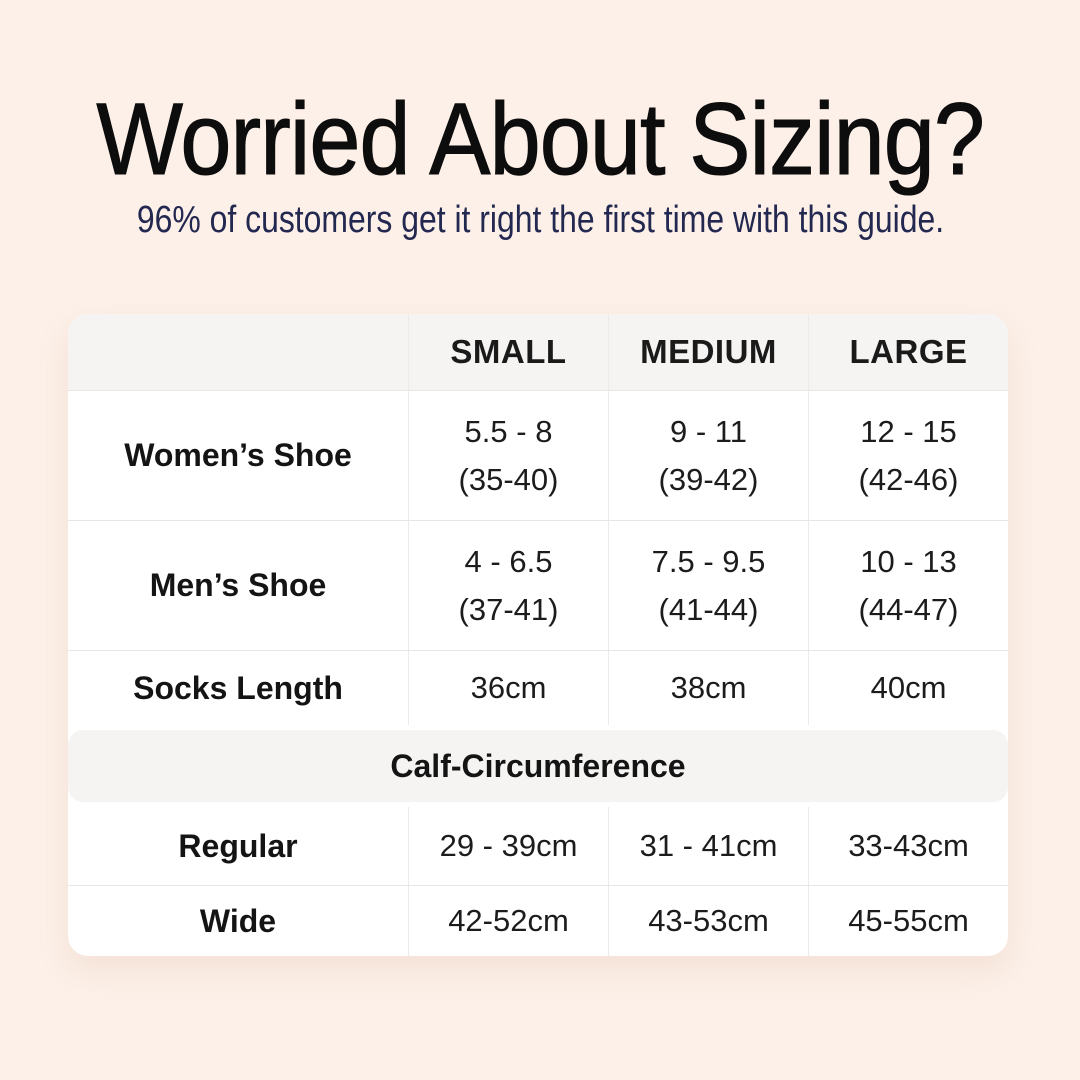 The width and height of the screenshot is (1080, 1080). I want to click on cell-value: 40cm, so click(908, 687).